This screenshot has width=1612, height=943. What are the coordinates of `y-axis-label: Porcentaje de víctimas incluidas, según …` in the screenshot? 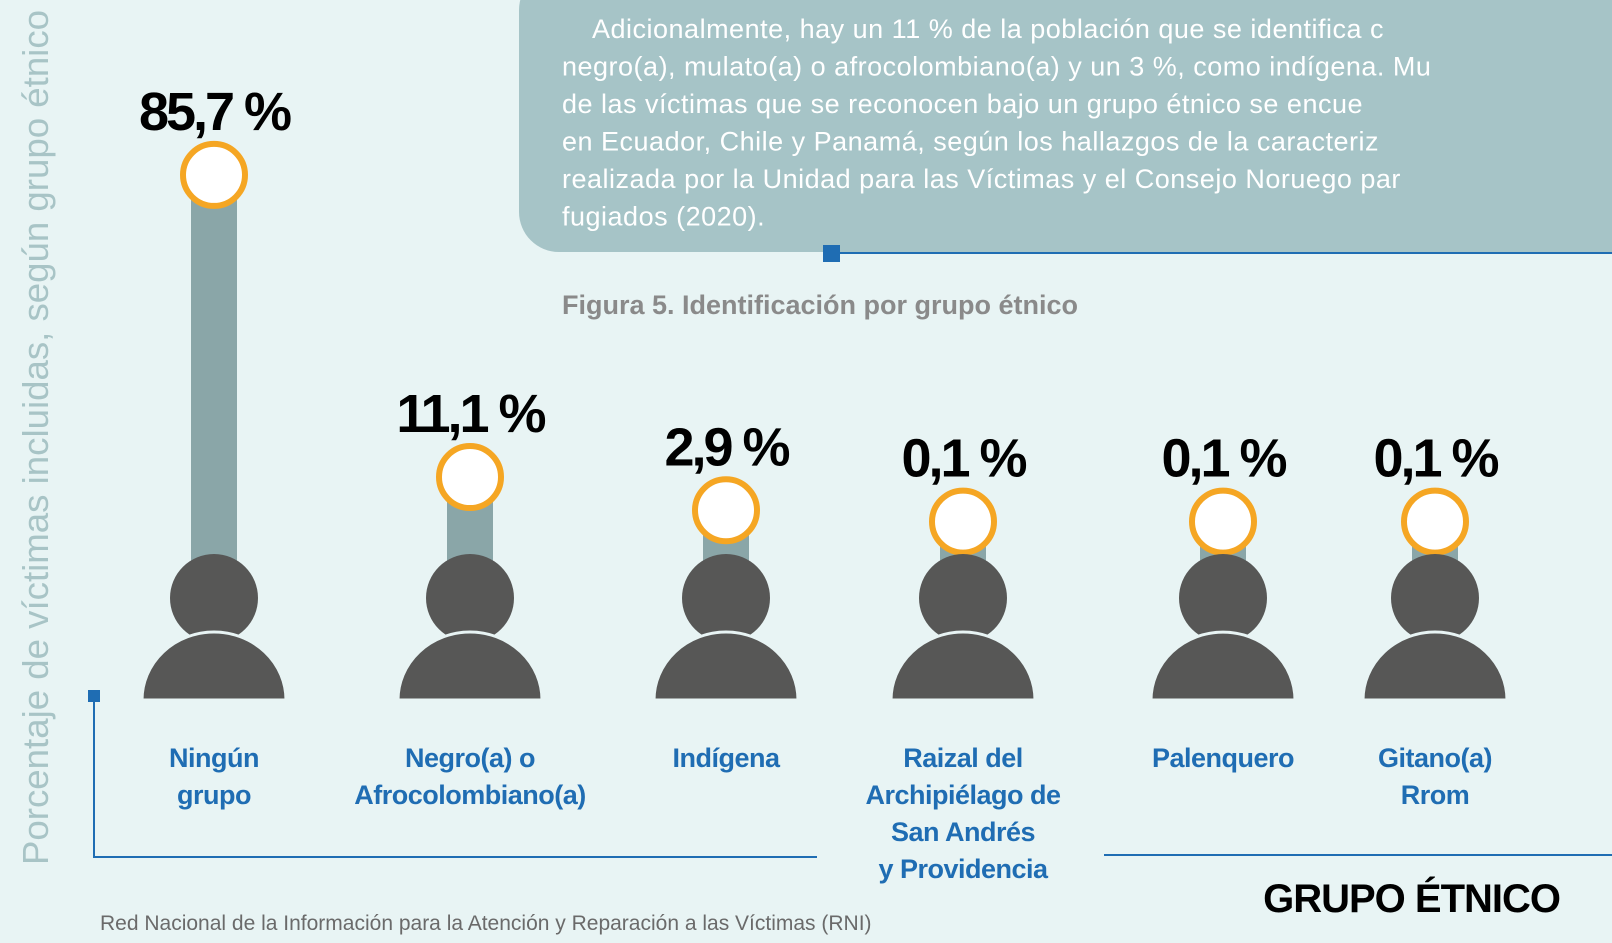 It's located at (35, 437).